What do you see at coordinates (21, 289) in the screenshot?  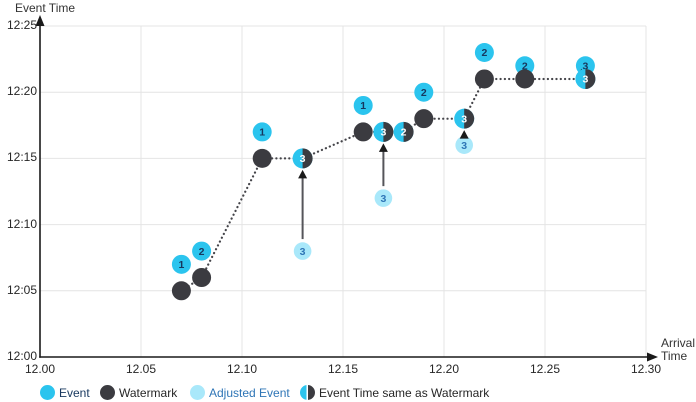 I see `y-tick-label: 12:05` at bounding box center [21, 289].